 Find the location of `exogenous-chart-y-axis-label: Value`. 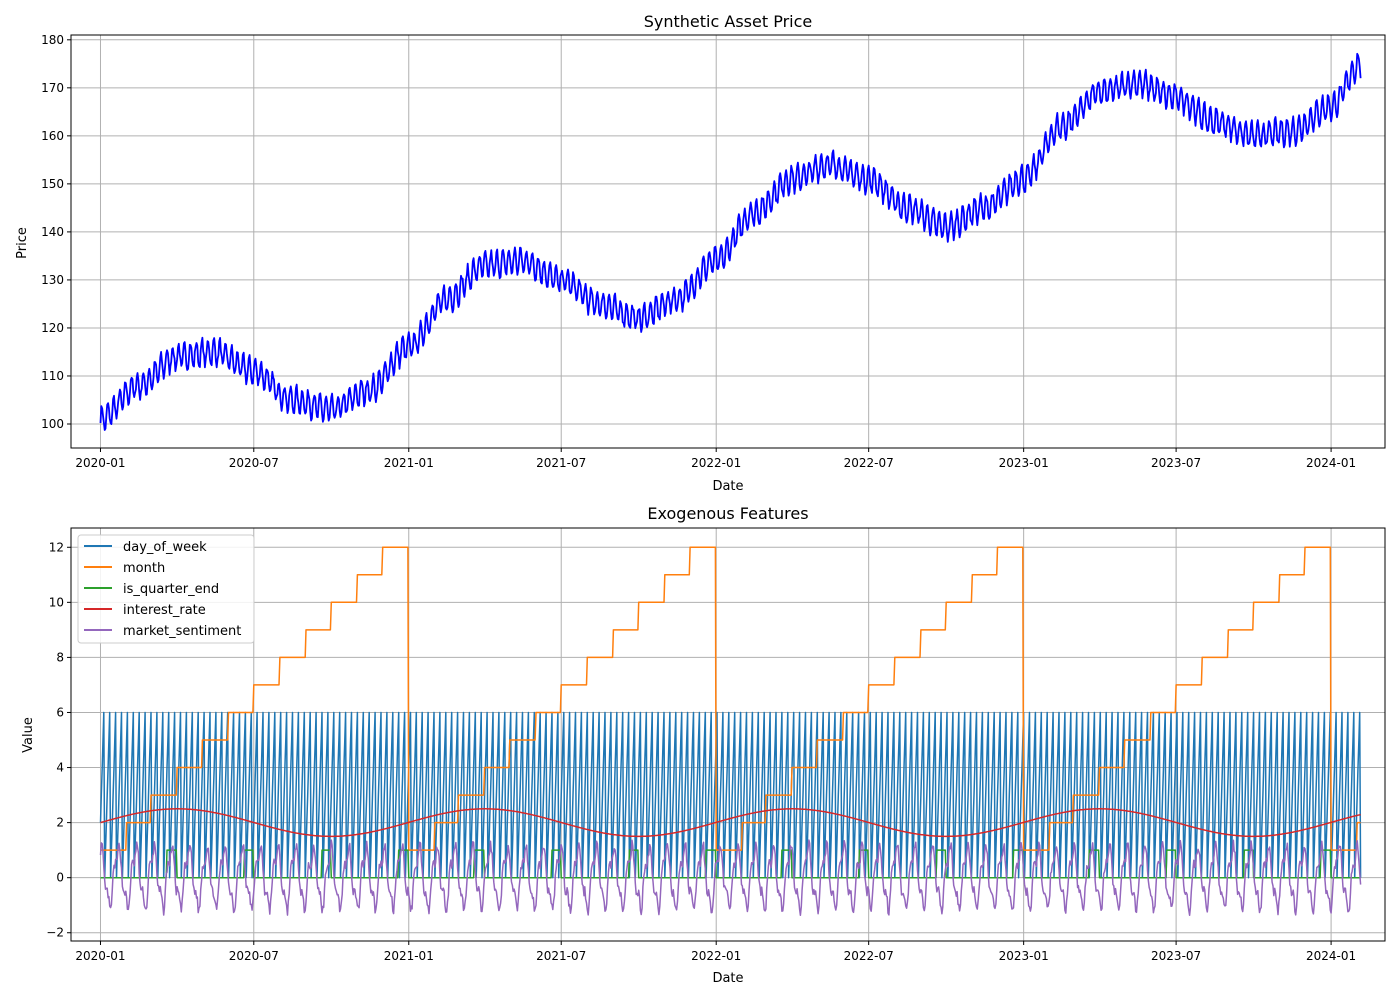

exogenous-chart-y-axis-label: Value is located at coordinates (28, 735).